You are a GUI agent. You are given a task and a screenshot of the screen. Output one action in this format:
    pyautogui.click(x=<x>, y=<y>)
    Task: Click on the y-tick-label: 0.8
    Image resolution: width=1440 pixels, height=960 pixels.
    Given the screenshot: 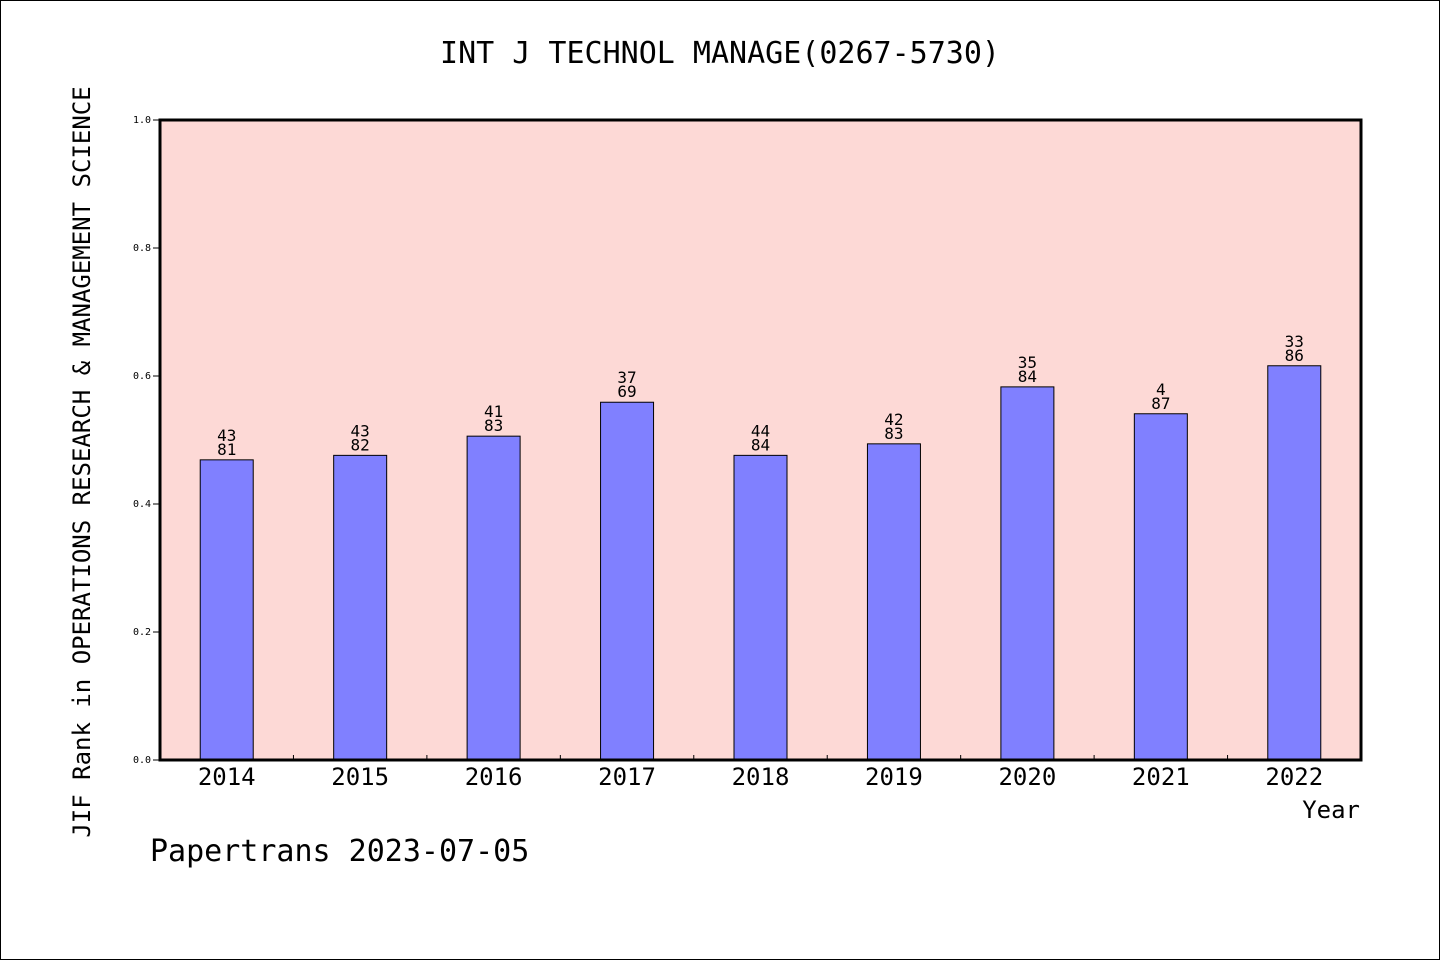 What is the action you would take?
    pyautogui.click(x=142, y=248)
    